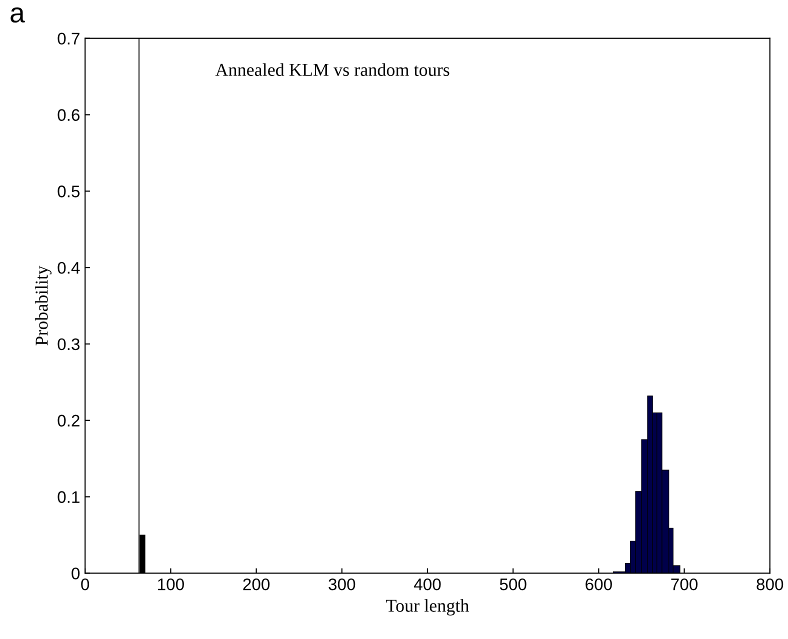 Image resolution: width=788 pixels, height=639 pixels. Describe the element at coordinates (427, 584) in the screenshot. I see `x-tick-label: 400` at that location.